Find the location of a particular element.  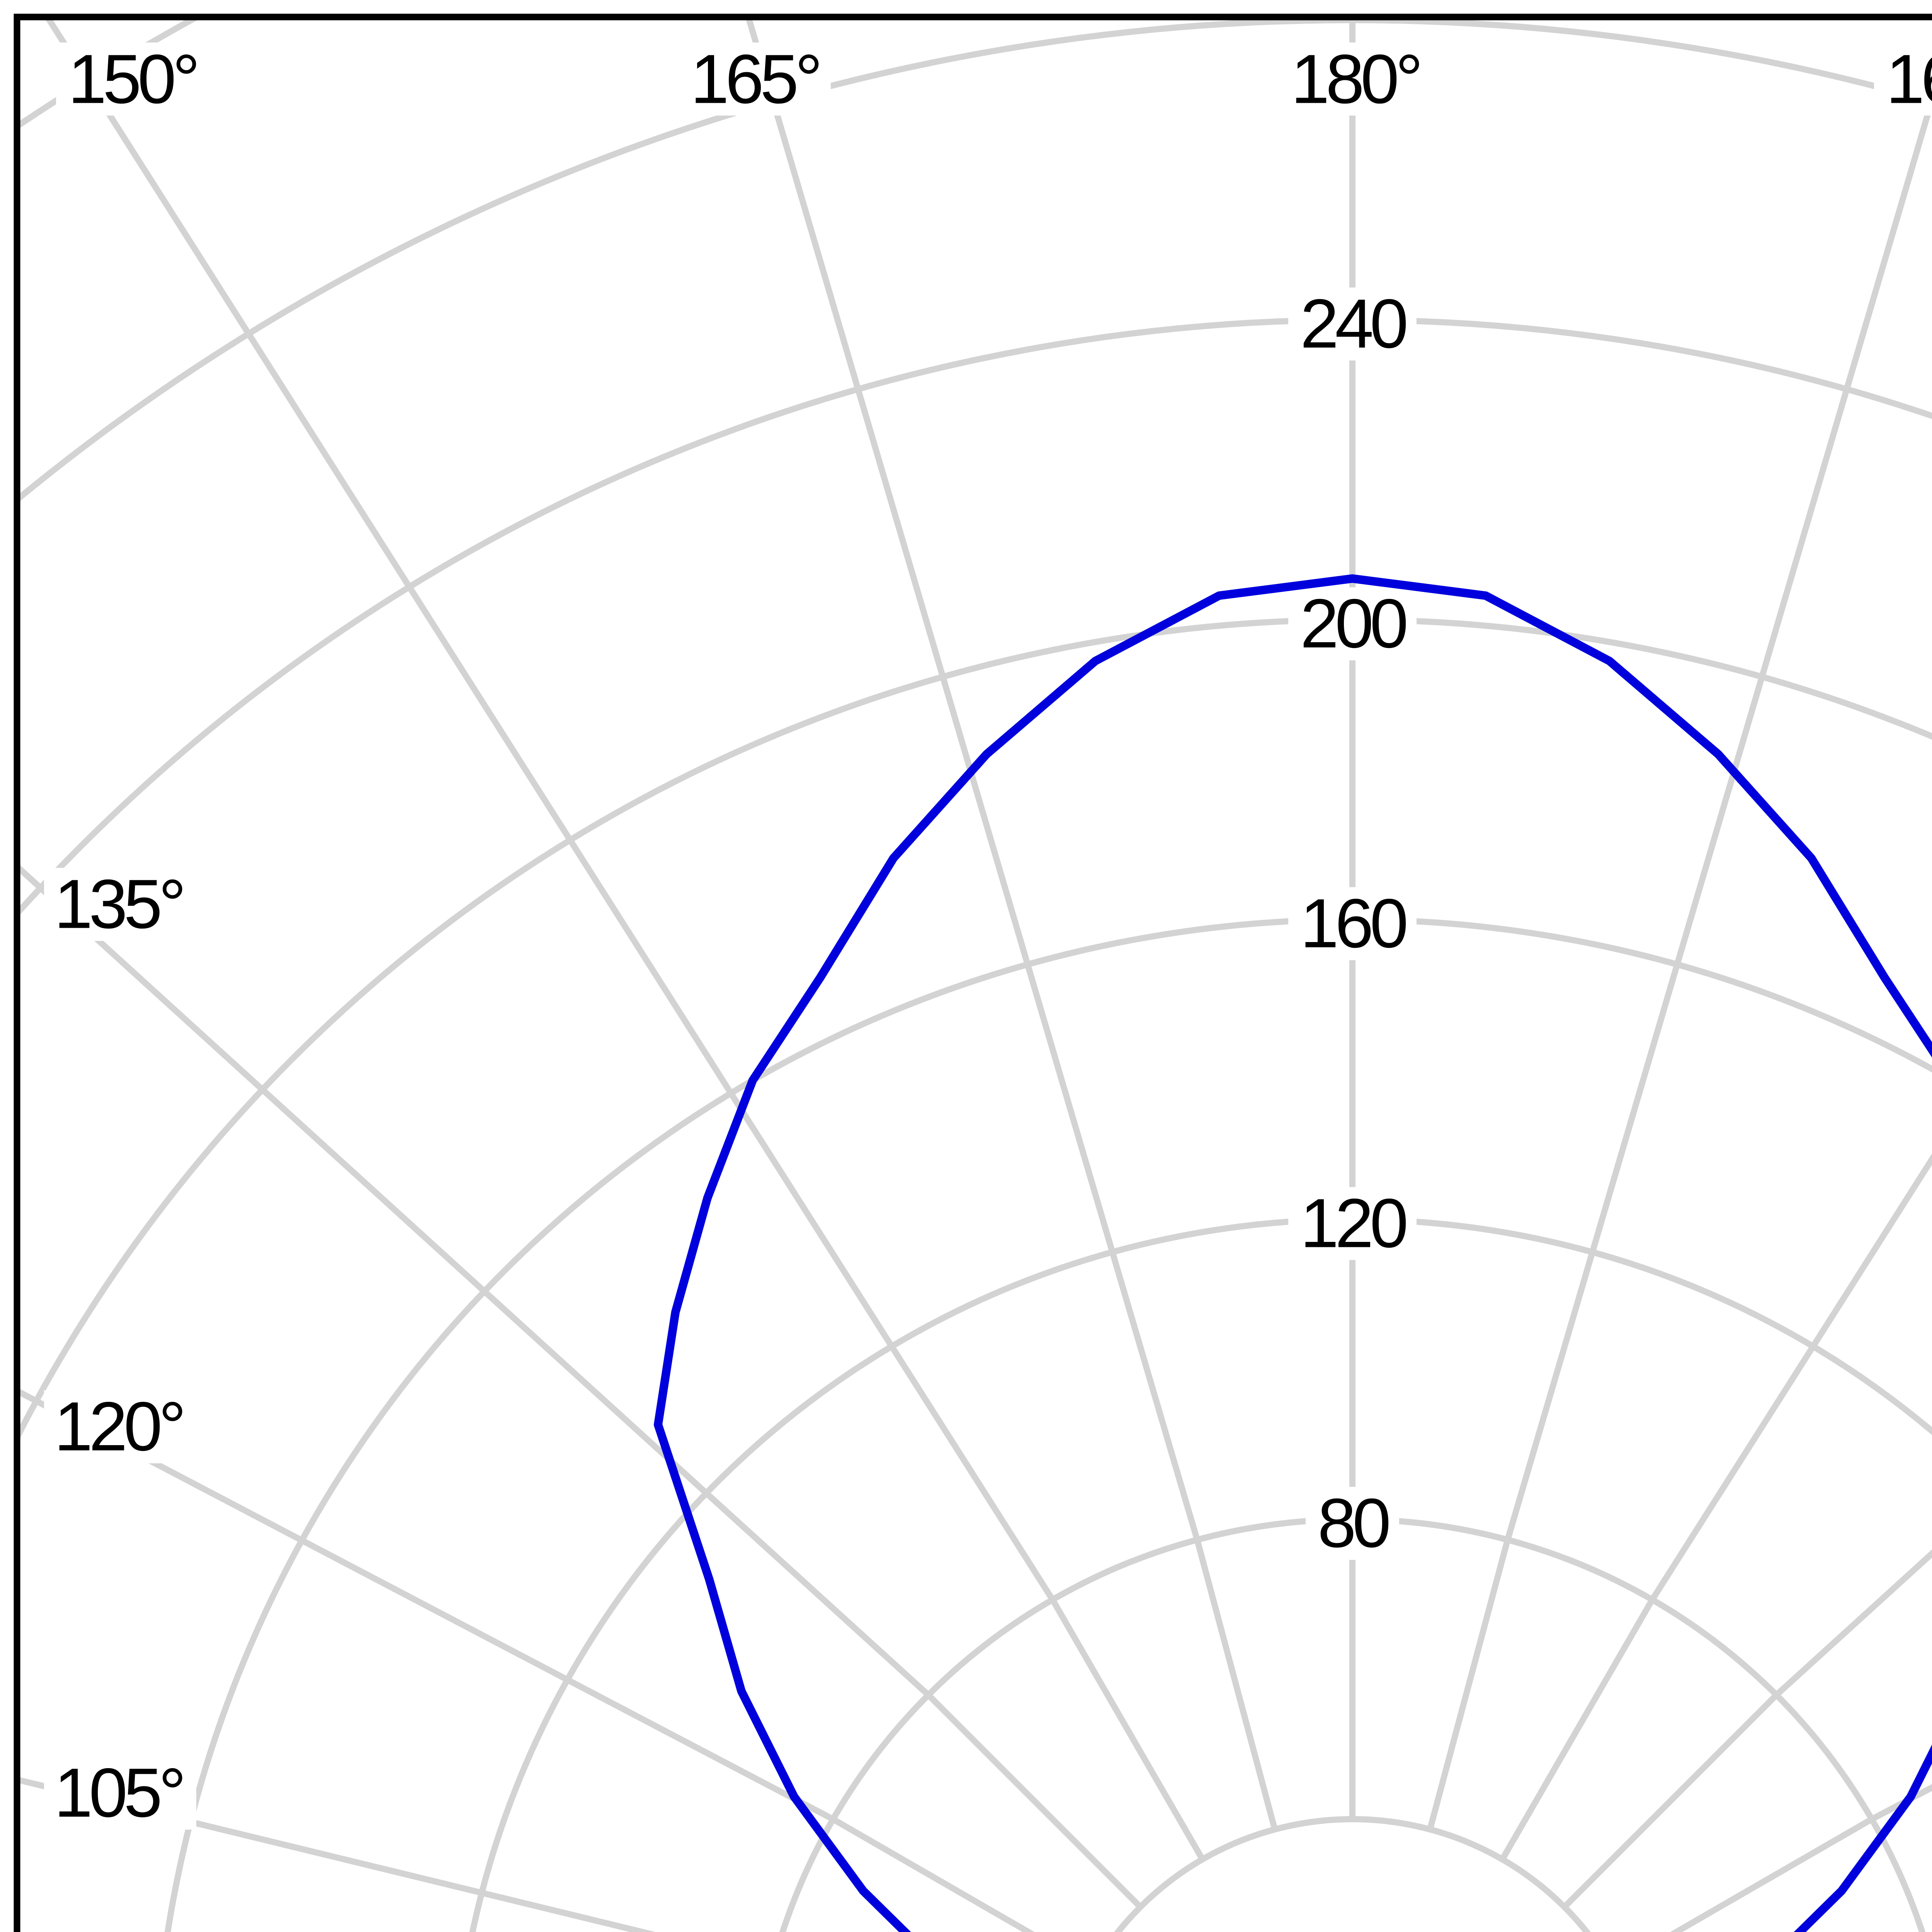

svg-text: 200 is located at coordinates (1353, 624).